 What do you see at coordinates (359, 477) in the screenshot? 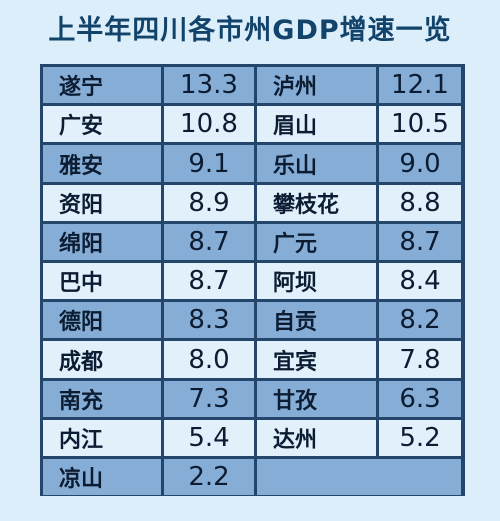
I see `empty-cell` at bounding box center [359, 477].